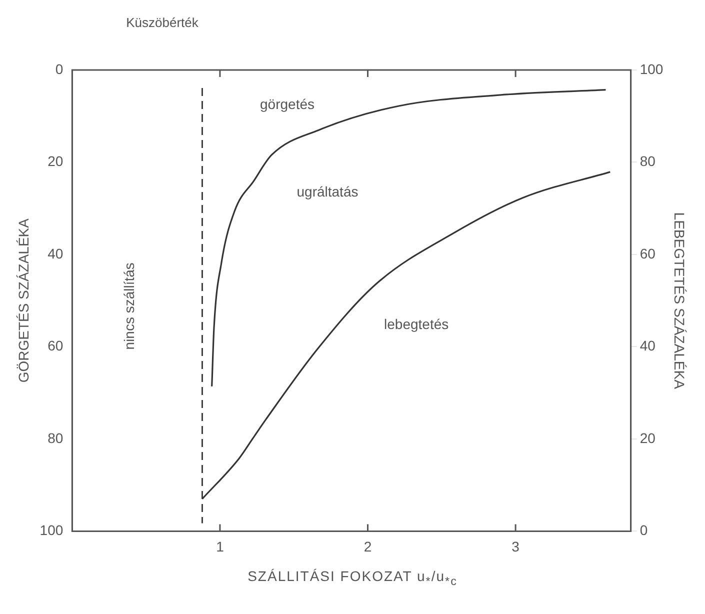  What do you see at coordinates (416, 324) in the screenshot?
I see `annotation: lebegtetés` at bounding box center [416, 324].